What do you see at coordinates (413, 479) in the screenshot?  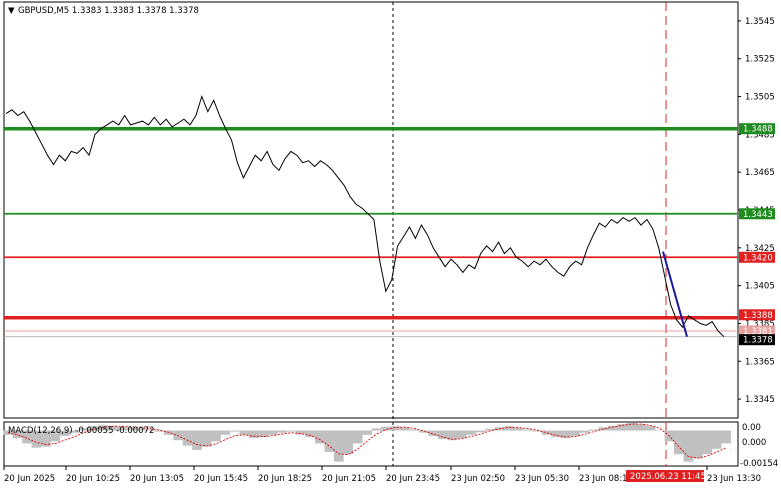 I see `time-tick-label: 20 Jun 23:45` at bounding box center [413, 479].